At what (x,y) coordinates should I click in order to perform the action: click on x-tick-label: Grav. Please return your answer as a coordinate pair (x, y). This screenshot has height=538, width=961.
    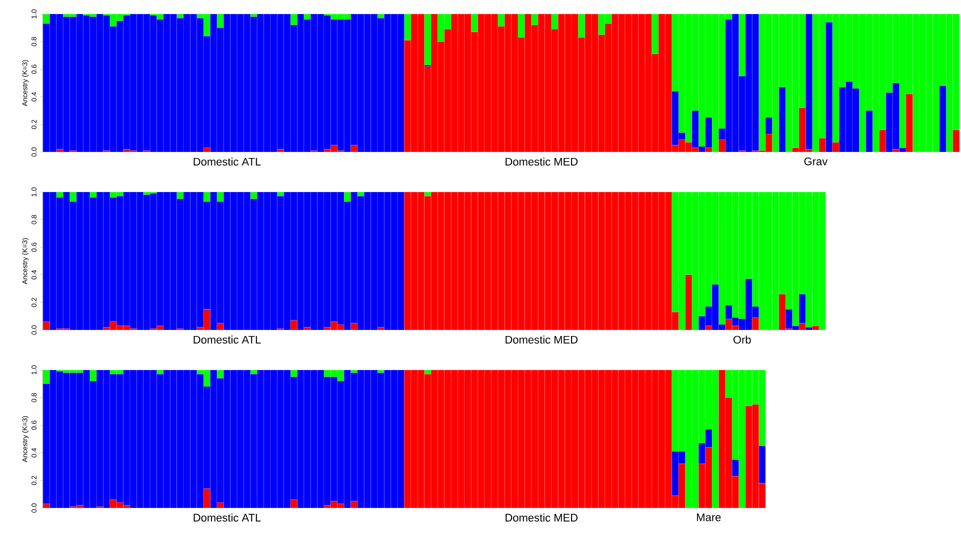
    Looking at the image, I should click on (816, 162).